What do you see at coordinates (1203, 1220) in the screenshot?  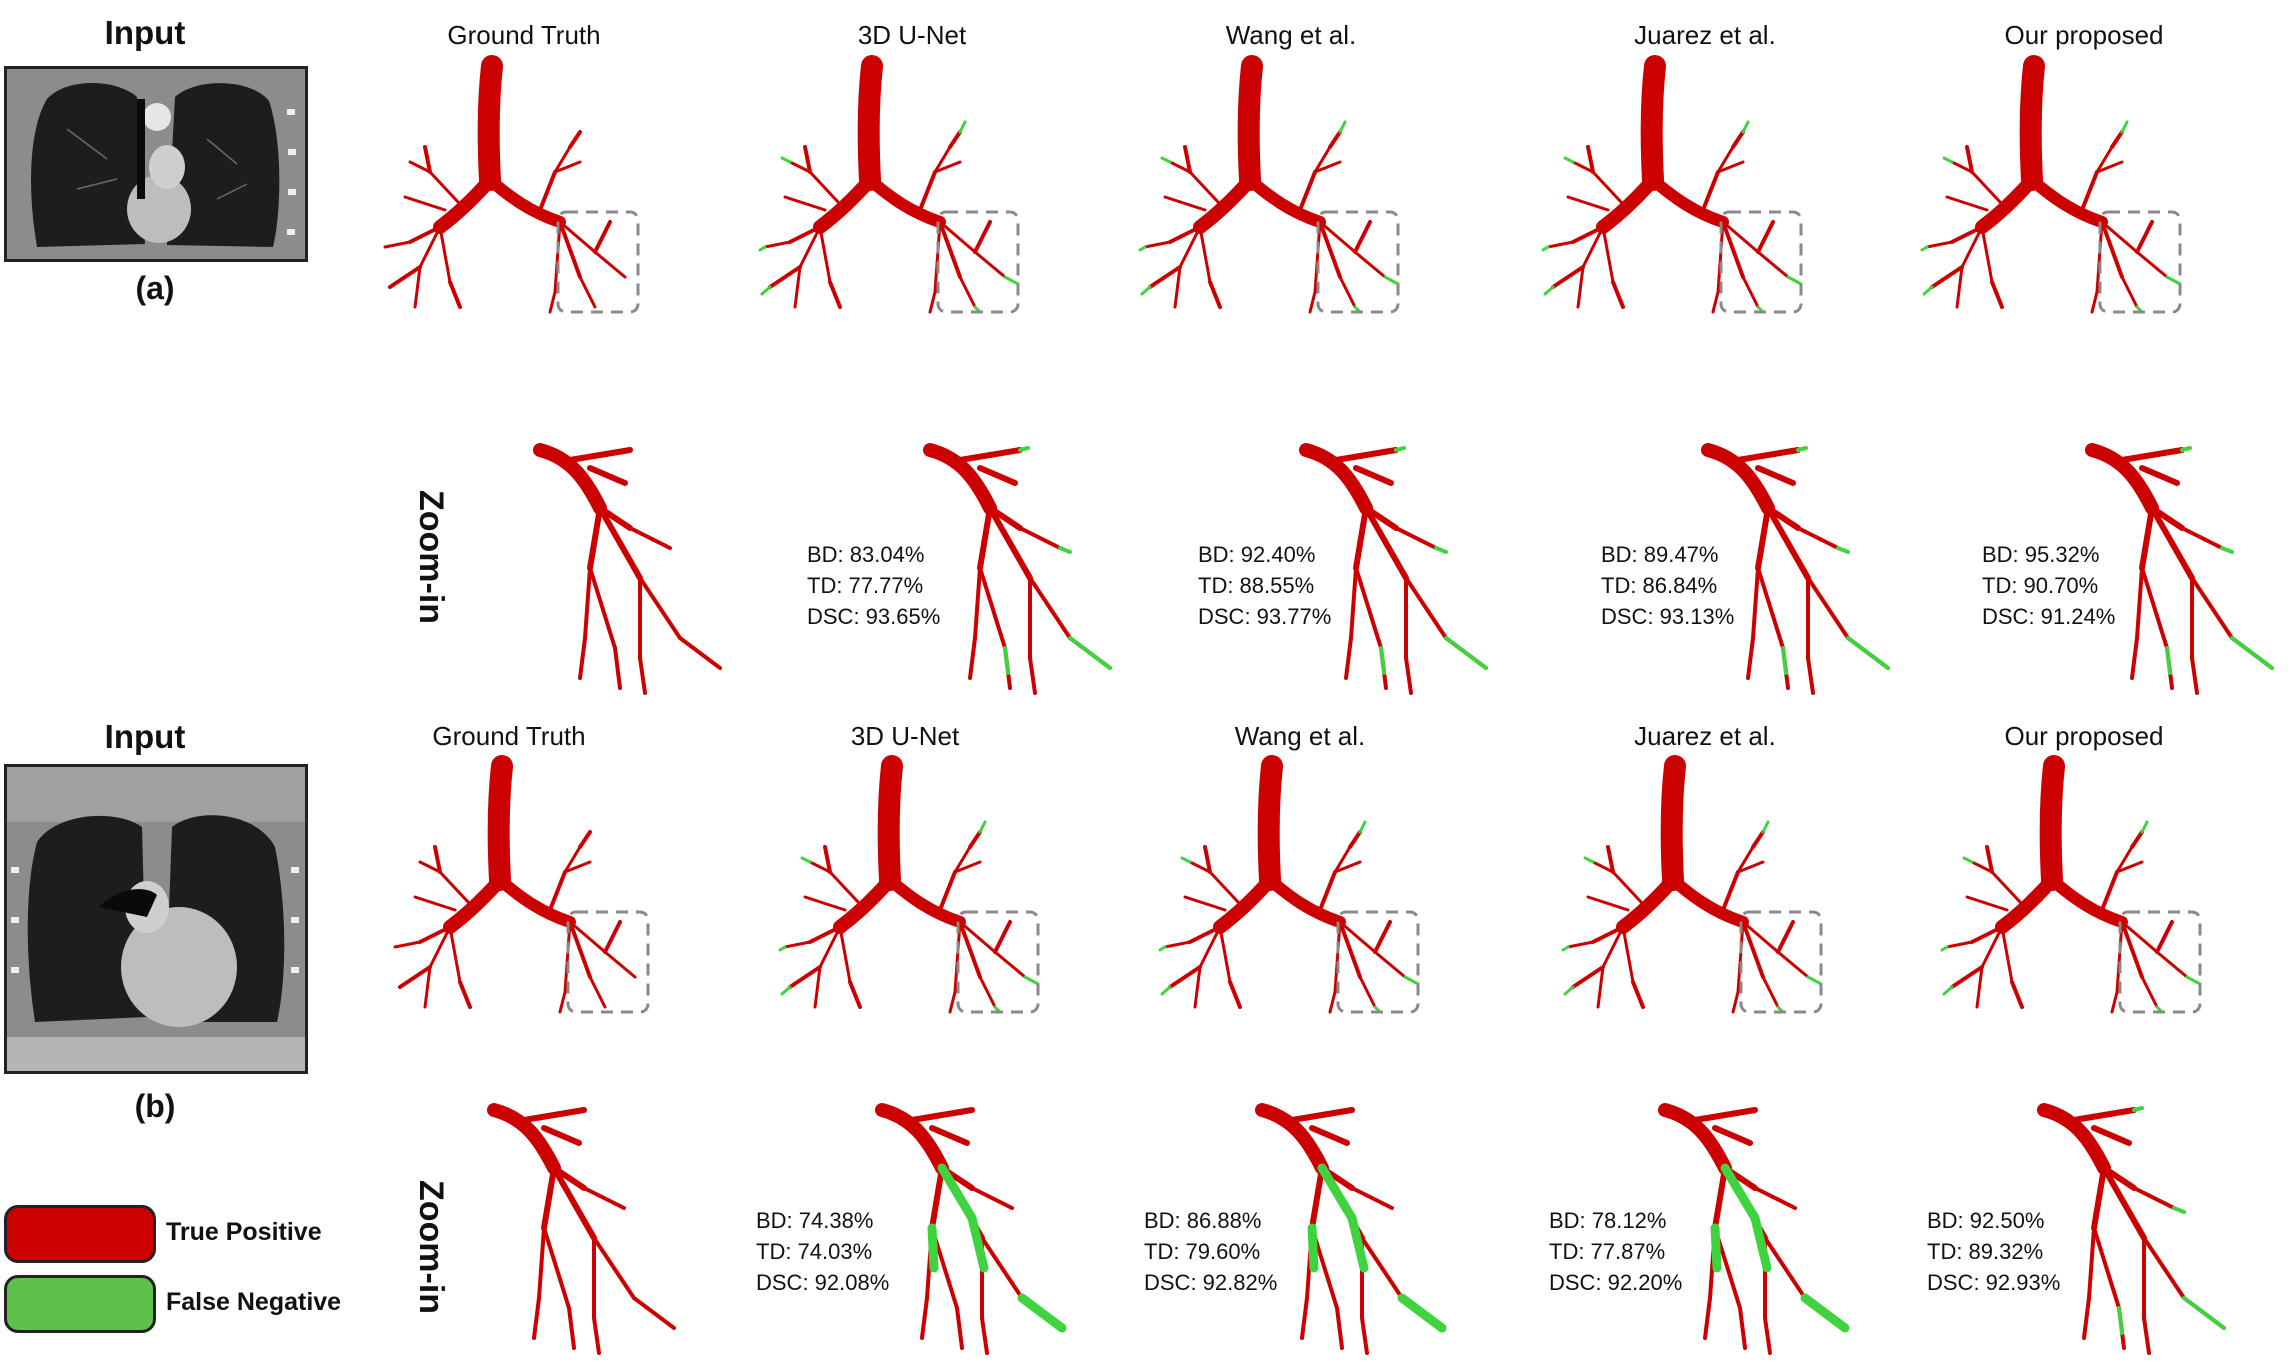 I see `bd-value: BD: 86.88%` at bounding box center [1203, 1220].